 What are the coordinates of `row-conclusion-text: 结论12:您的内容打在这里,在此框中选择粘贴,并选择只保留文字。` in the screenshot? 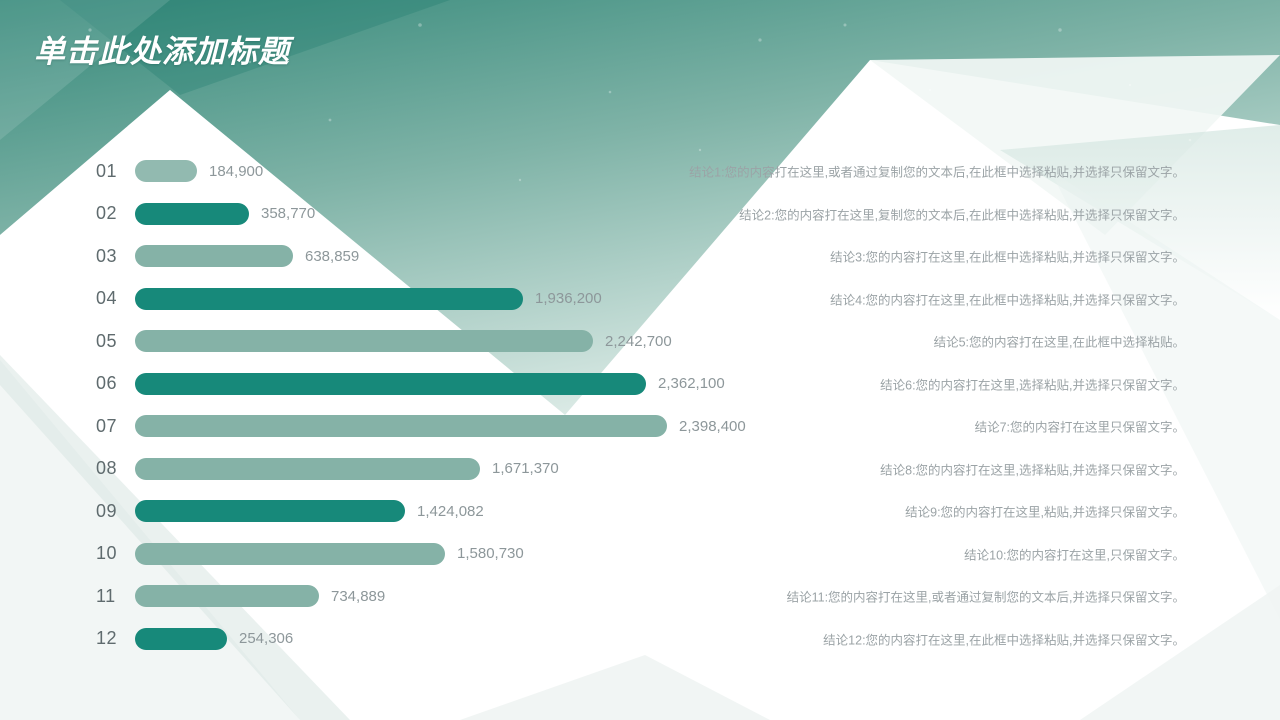 It's located at (1004, 640).